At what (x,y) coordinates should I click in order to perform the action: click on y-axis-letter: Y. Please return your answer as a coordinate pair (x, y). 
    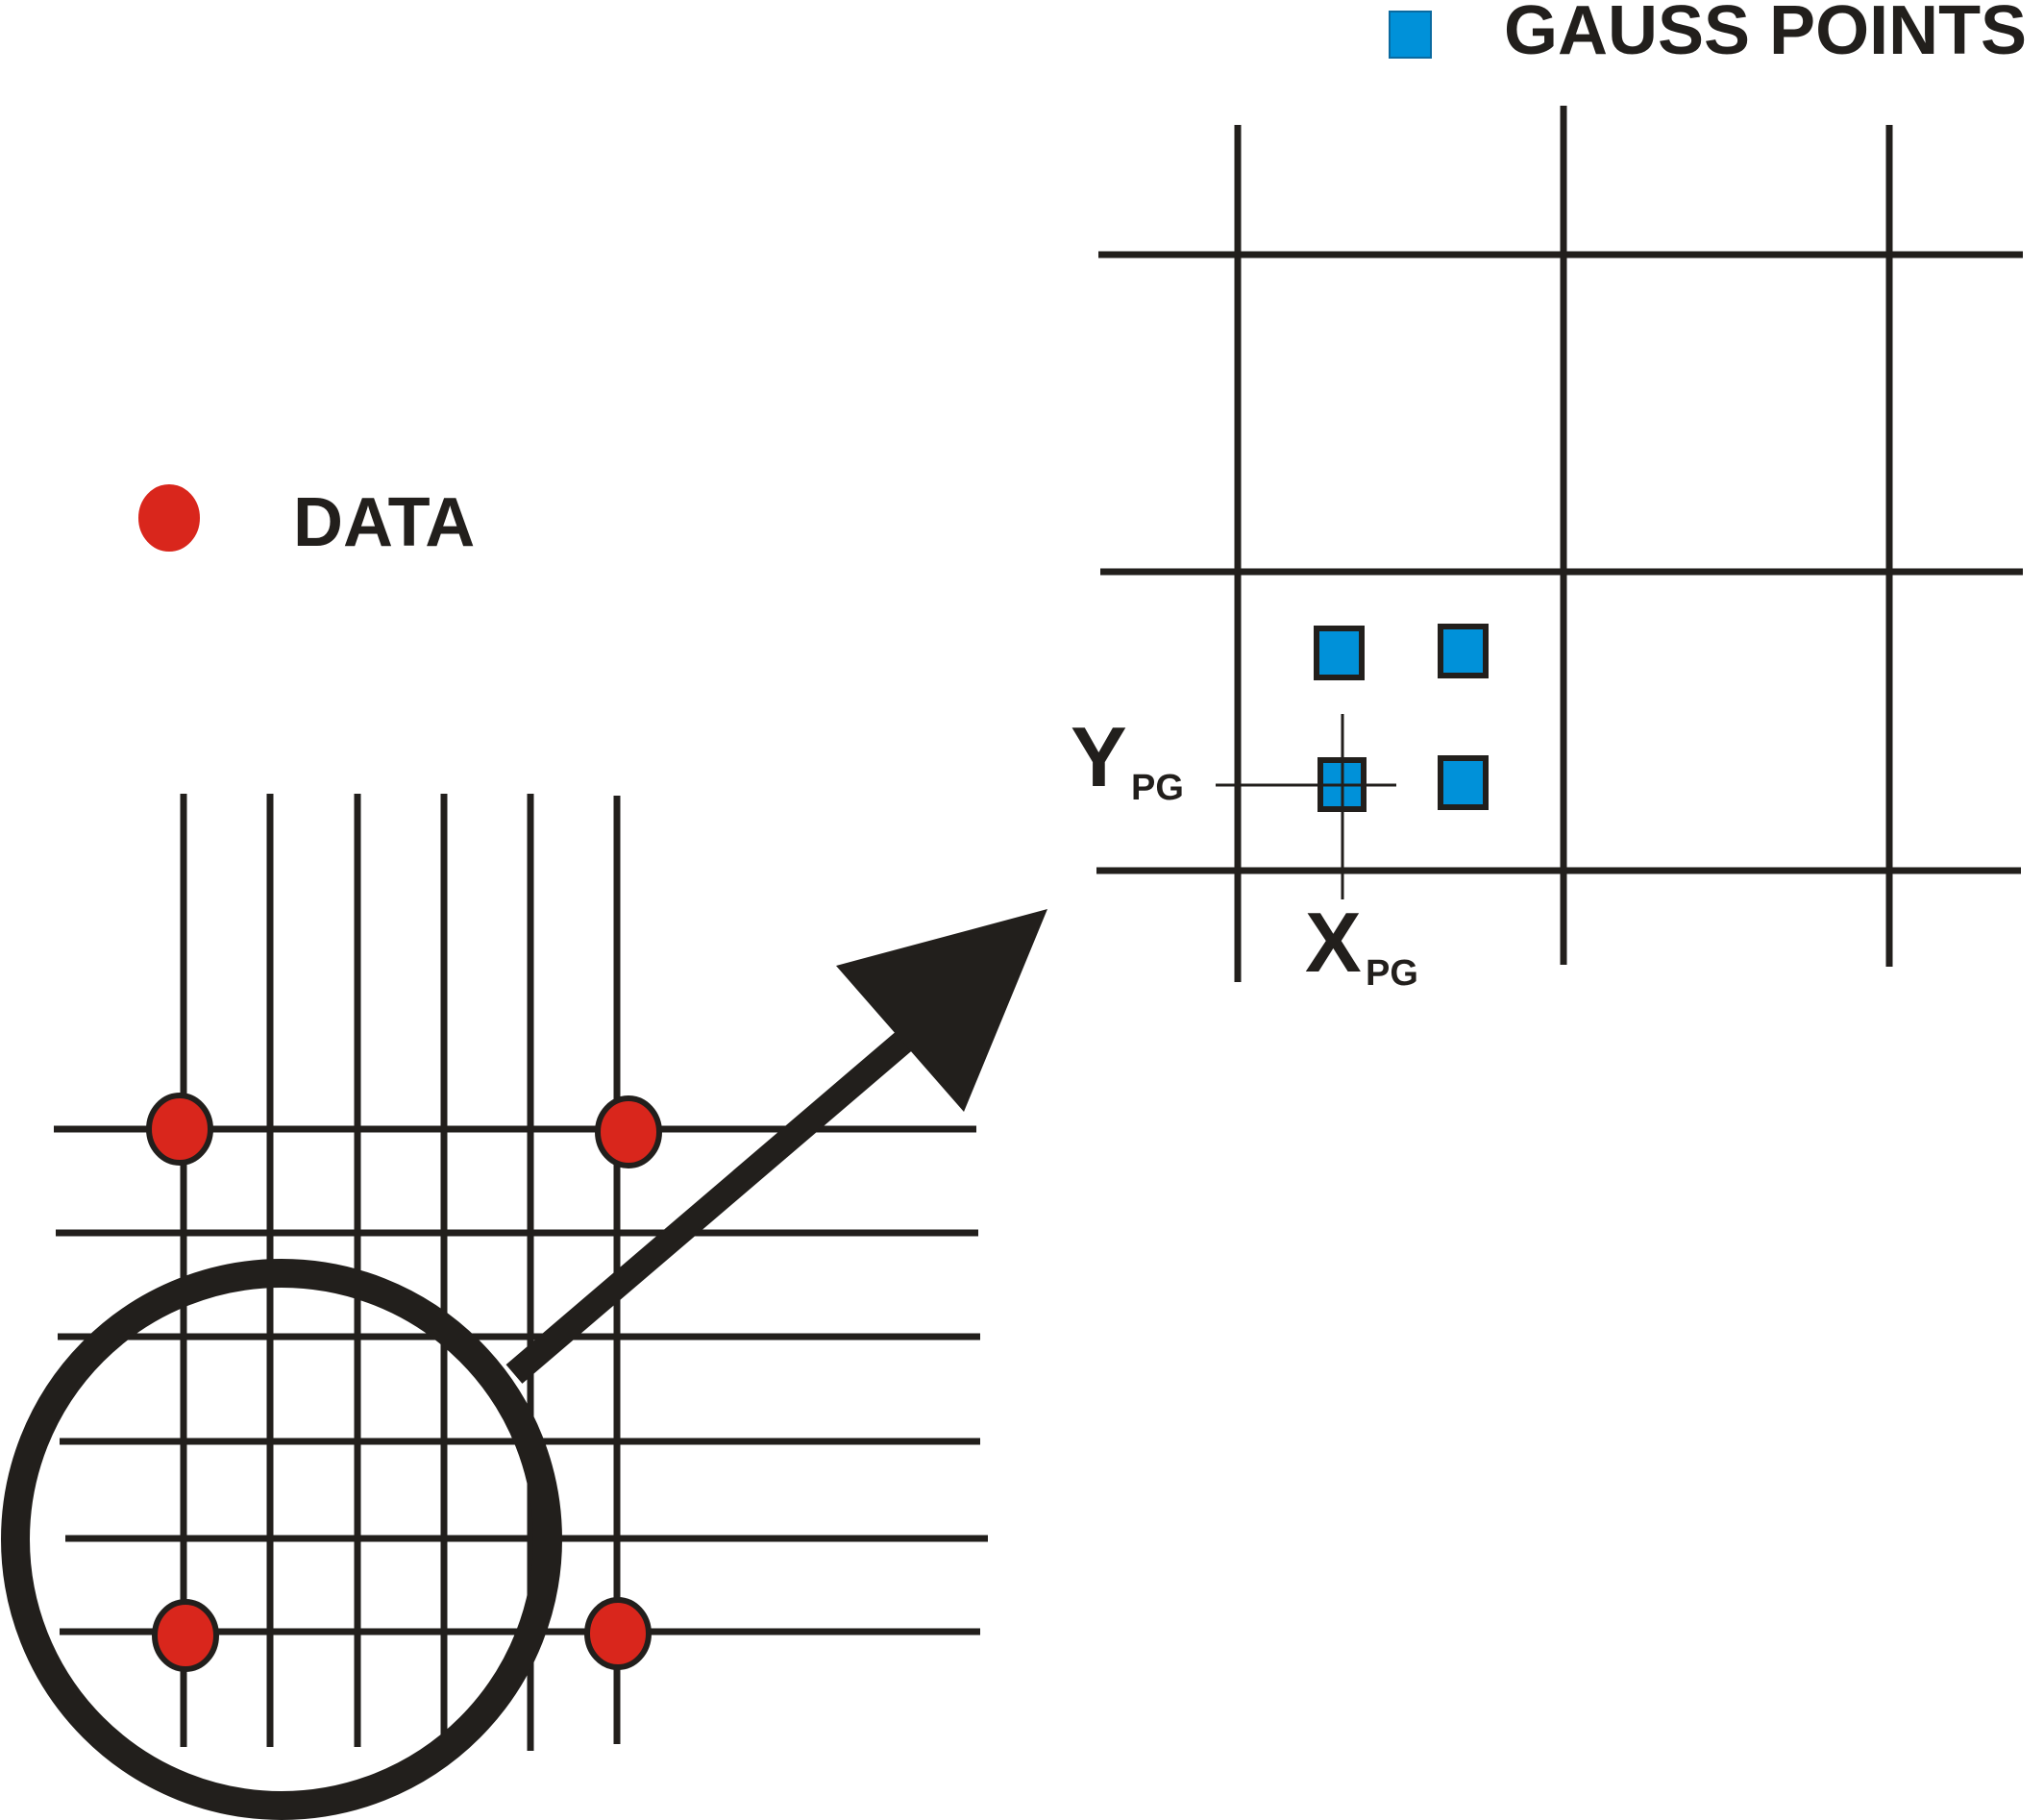
    Looking at the image, I should click on (1099, 757).